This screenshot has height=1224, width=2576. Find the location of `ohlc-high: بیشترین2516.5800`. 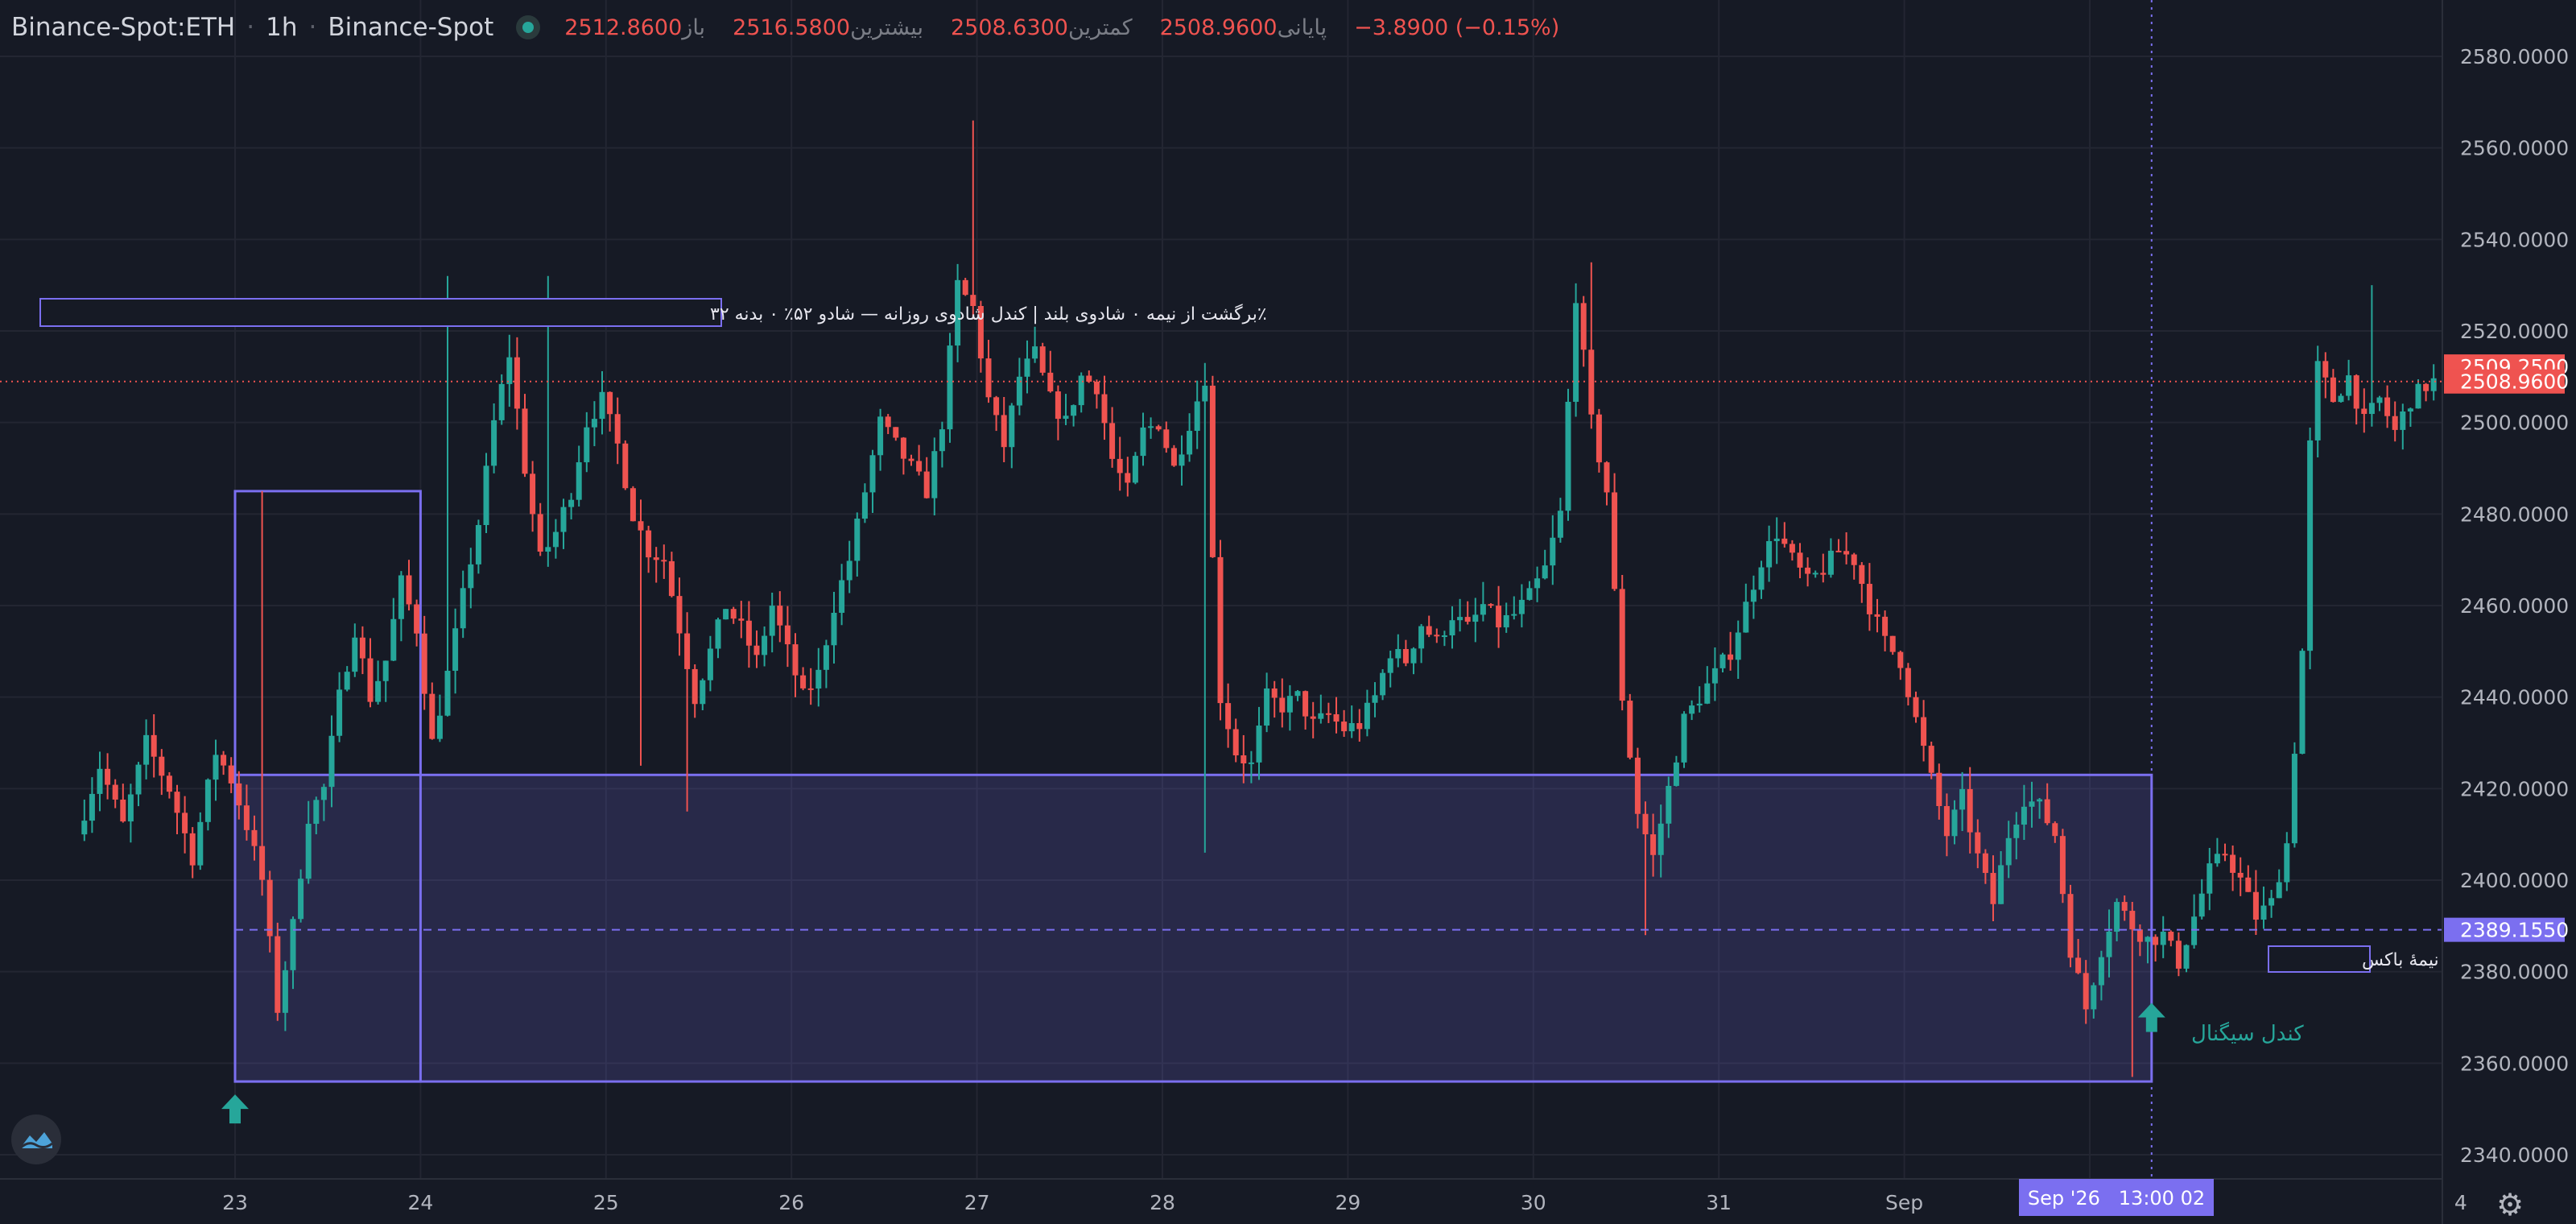

ohlc-high: بیشترین2516.5800 is located at coordinates (828, 27).